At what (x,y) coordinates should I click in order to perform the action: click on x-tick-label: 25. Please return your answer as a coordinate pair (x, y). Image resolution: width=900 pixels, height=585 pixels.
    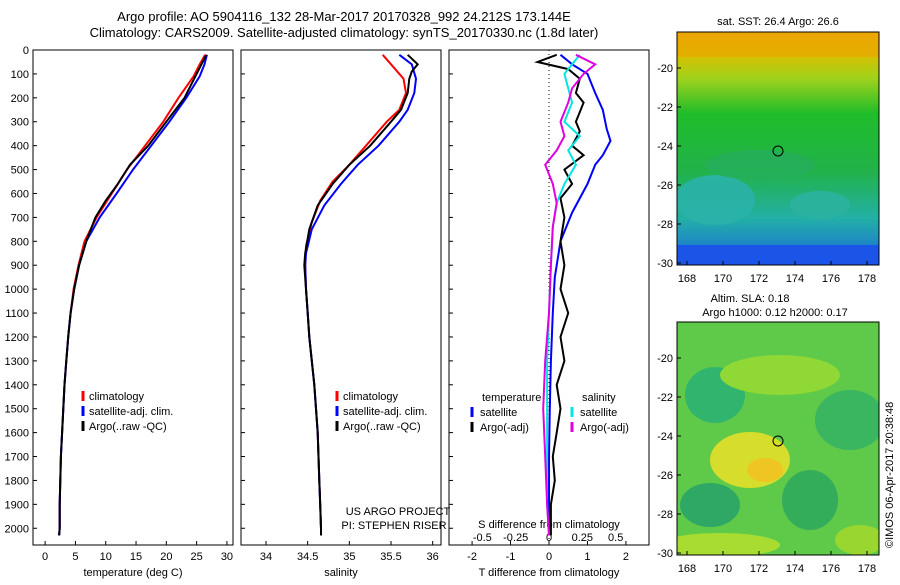
    Looking at the image, I should click on (197, 557).